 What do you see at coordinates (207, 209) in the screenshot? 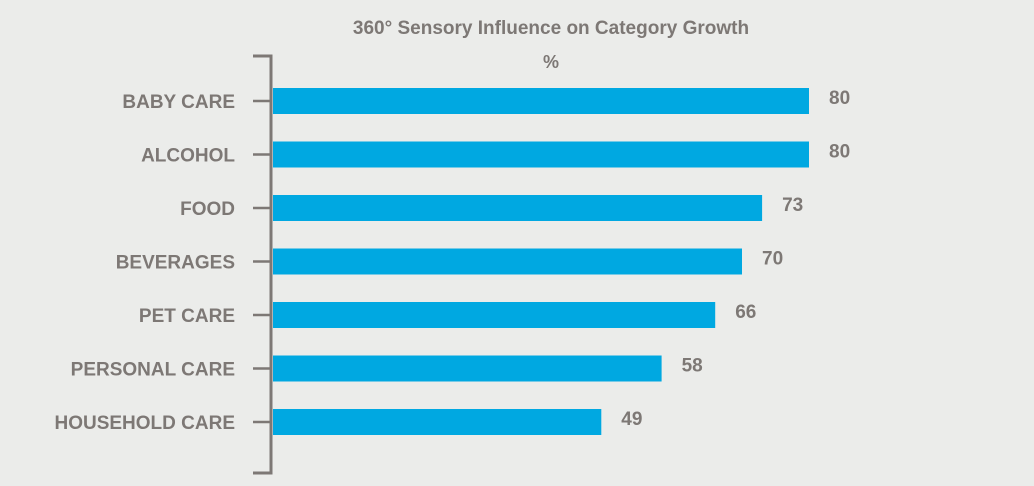
I see `category-label: FOOD` at bounding box center [207, 209].